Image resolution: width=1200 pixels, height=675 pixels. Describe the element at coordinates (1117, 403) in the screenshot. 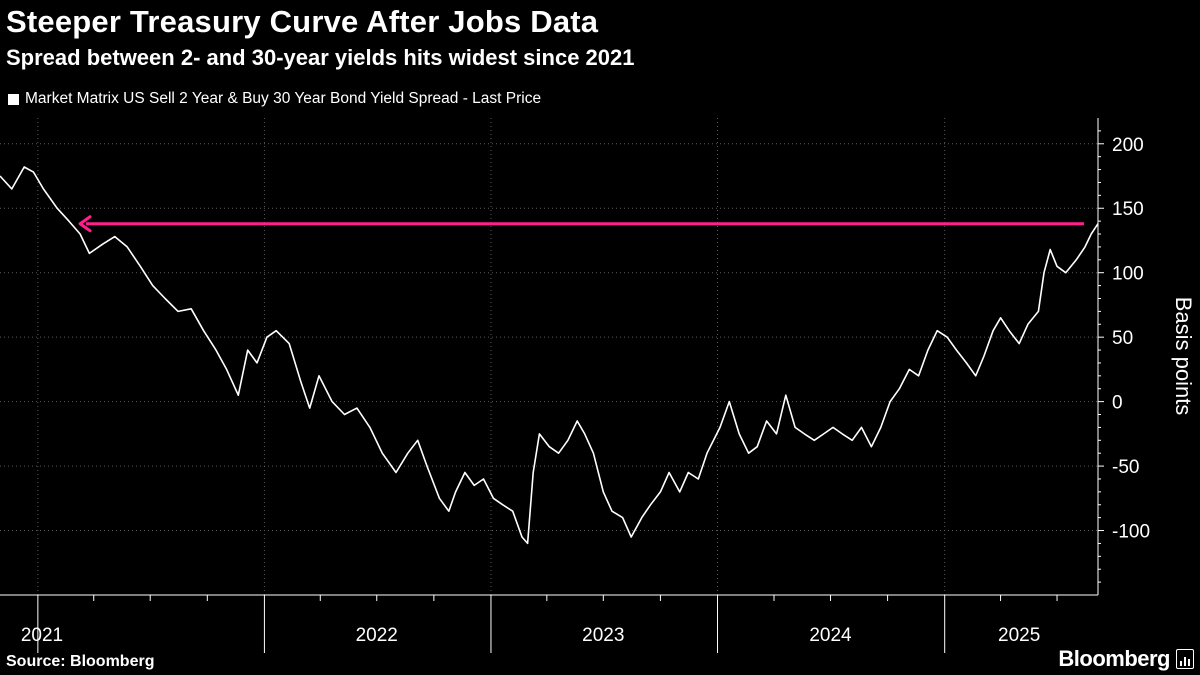

I see `y-tick-label: 0` at that location.